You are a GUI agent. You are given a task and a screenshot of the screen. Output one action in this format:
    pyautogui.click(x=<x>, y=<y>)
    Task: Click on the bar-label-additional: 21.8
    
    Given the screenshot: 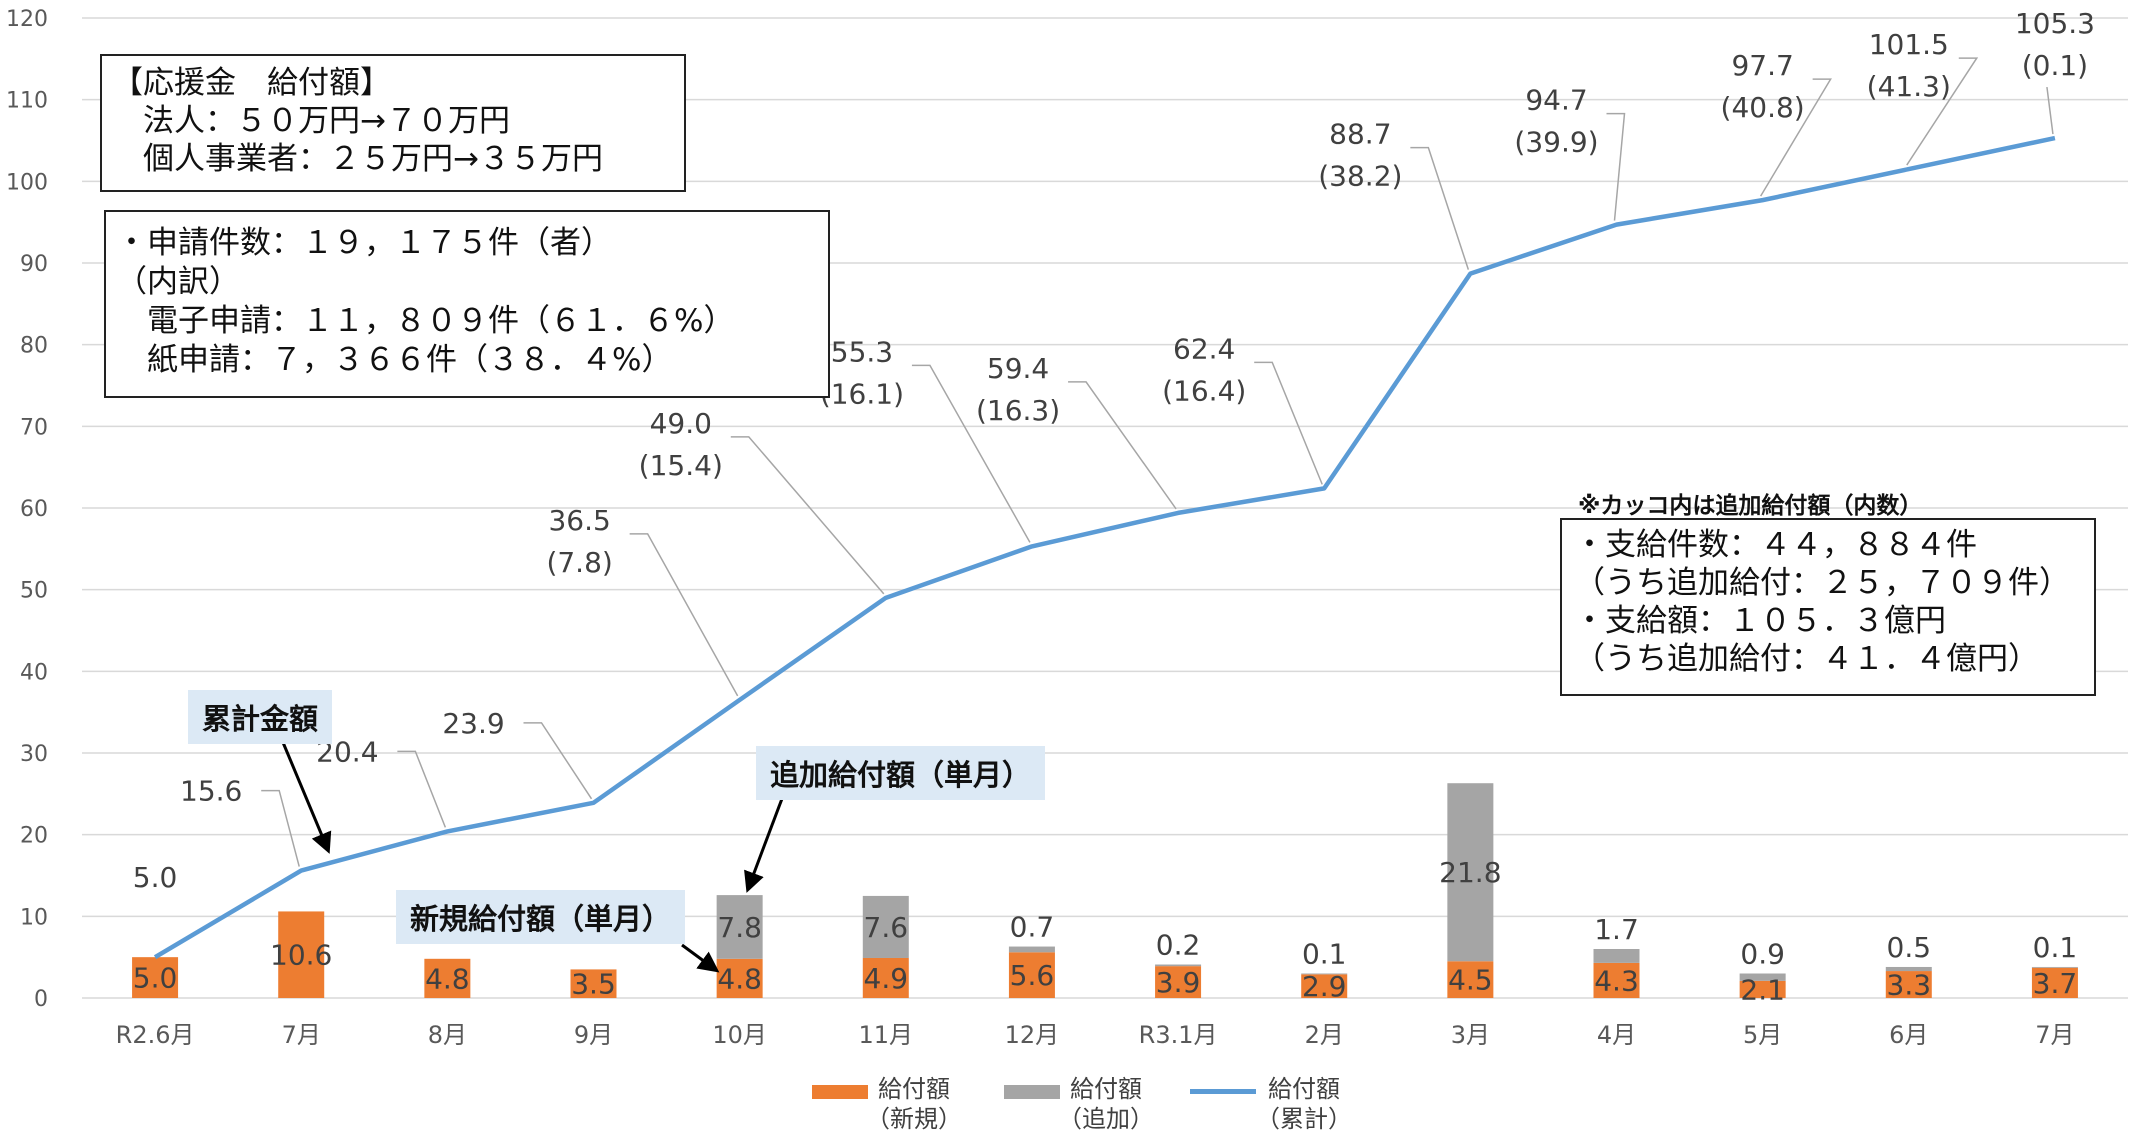 What is the action you would take?
    pyautogui.click(x=1470, y=872)
    